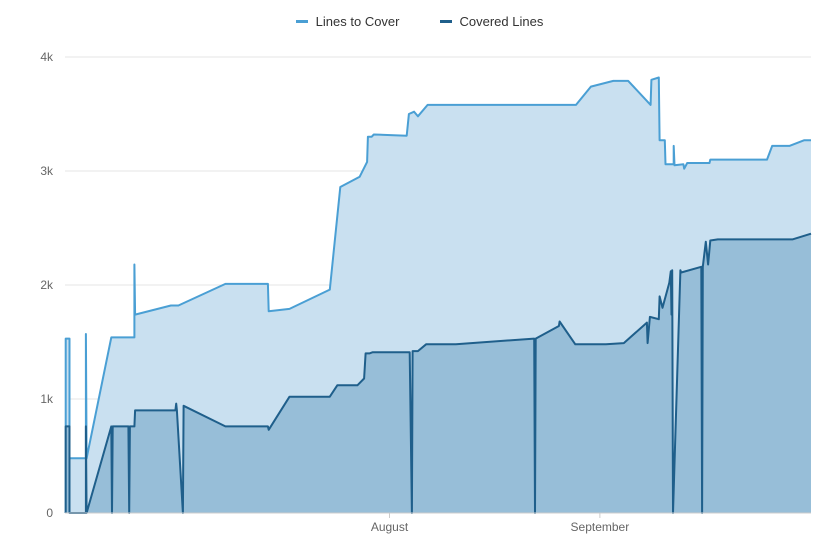 The width and height of the screenshot is (839, 544). I want to click on legend-item-covered-lines: Covered Lines, so click(491, 21).